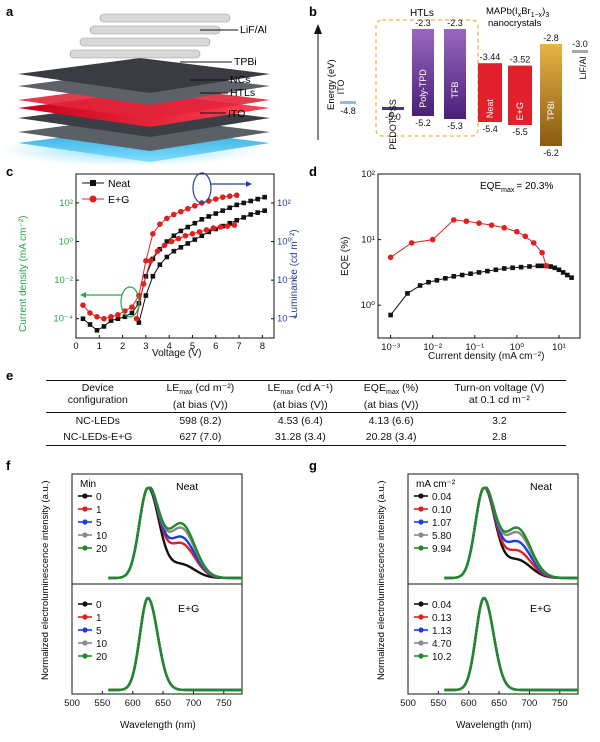  I want to click on f-legend-label: 5, so click(99, 523).